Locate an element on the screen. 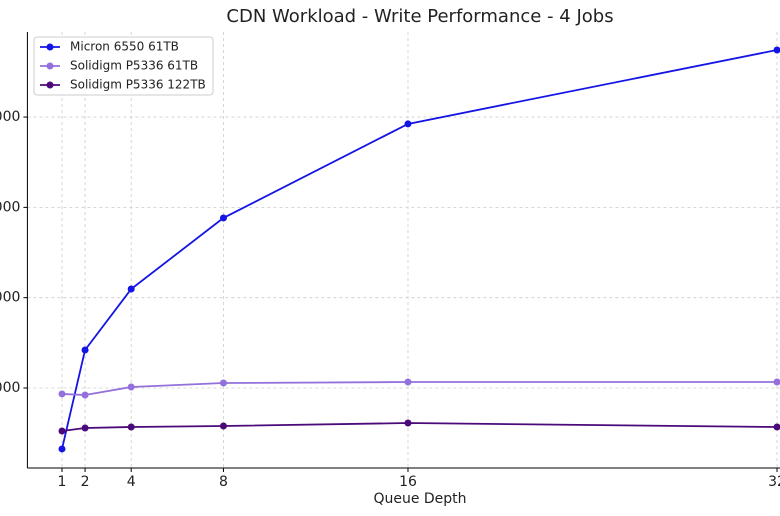 The width and height of the screenshot is (780, 516). legend-box is located at coordinates (123, 66).